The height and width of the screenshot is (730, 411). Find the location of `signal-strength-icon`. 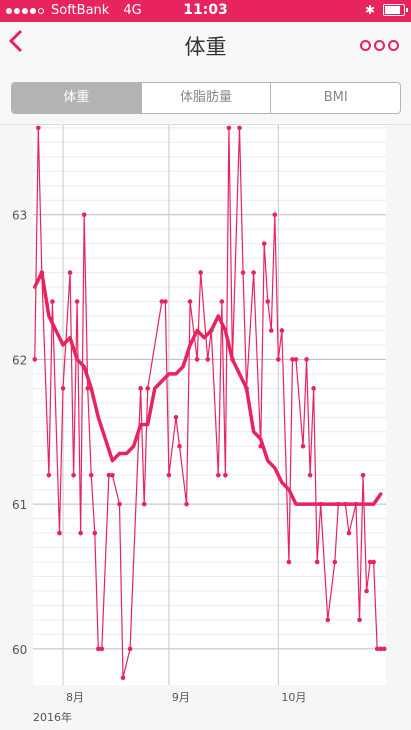

signal-strength-icon is located at coordinates (26, 10).